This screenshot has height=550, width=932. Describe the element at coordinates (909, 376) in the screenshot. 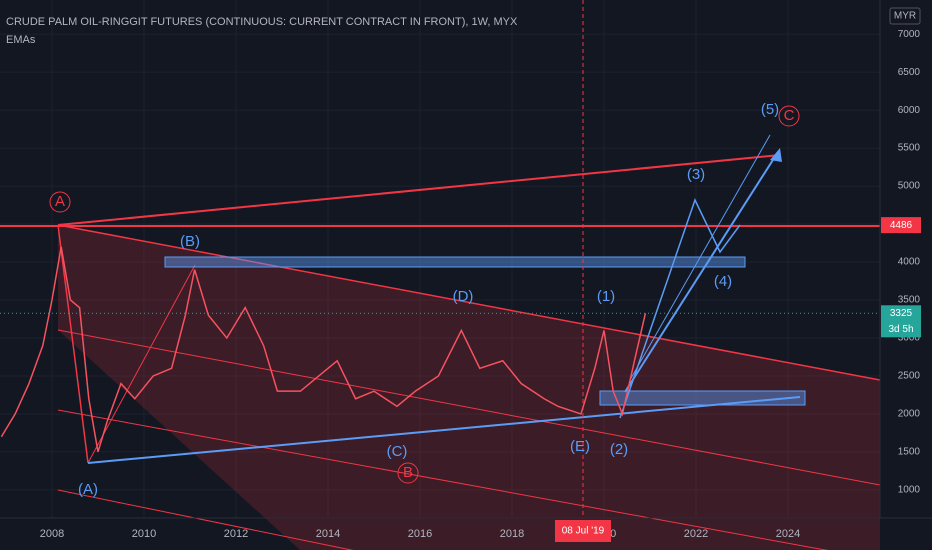

I see `y-tick-label: 2500` at that location.